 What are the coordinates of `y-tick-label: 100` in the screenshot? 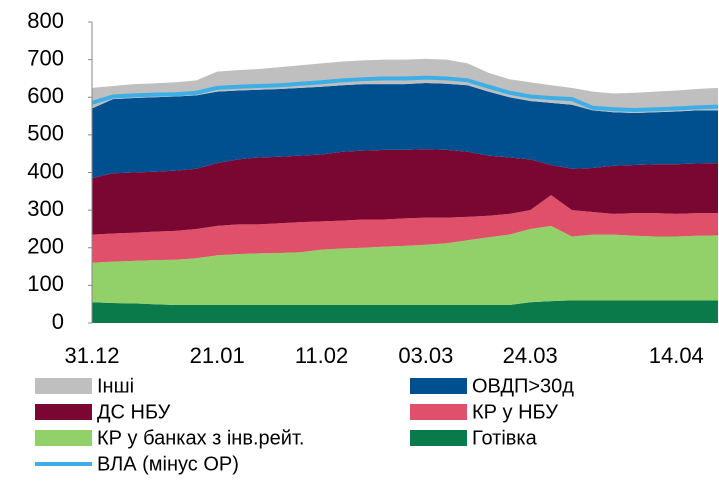 It's located at (45, 283).